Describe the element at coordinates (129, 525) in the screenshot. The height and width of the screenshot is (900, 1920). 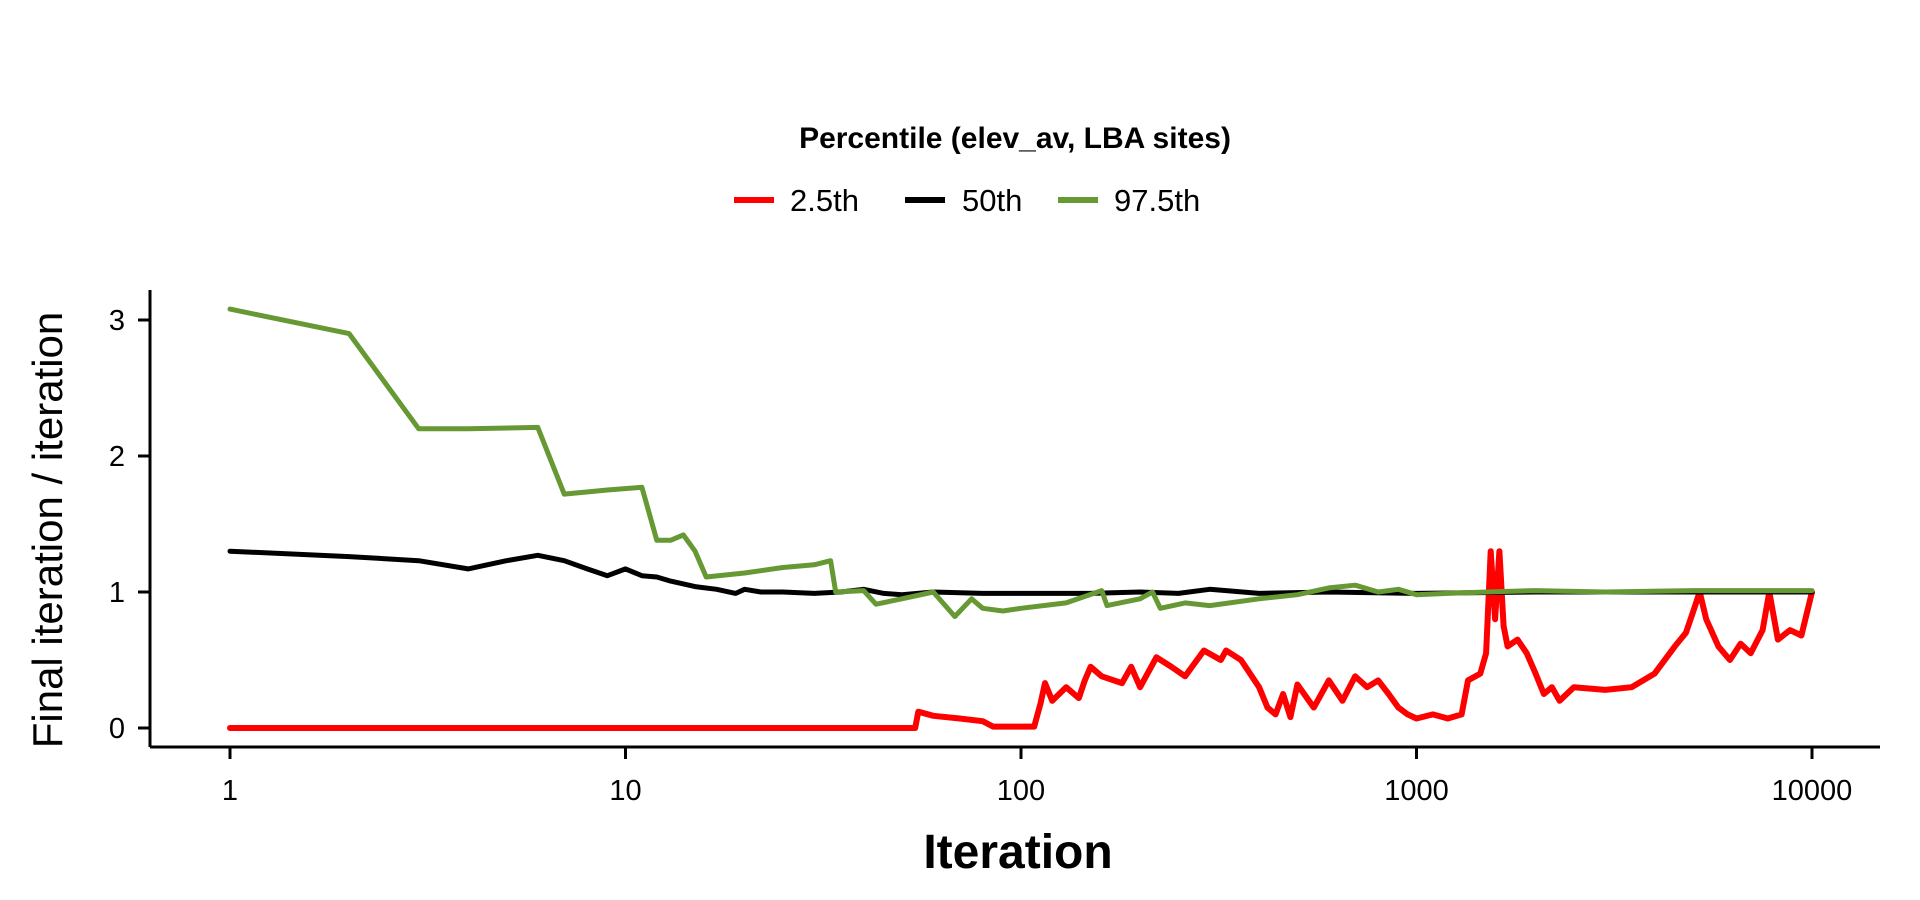
I see `y-axis-ticks: 0 1 2 3` at that location.